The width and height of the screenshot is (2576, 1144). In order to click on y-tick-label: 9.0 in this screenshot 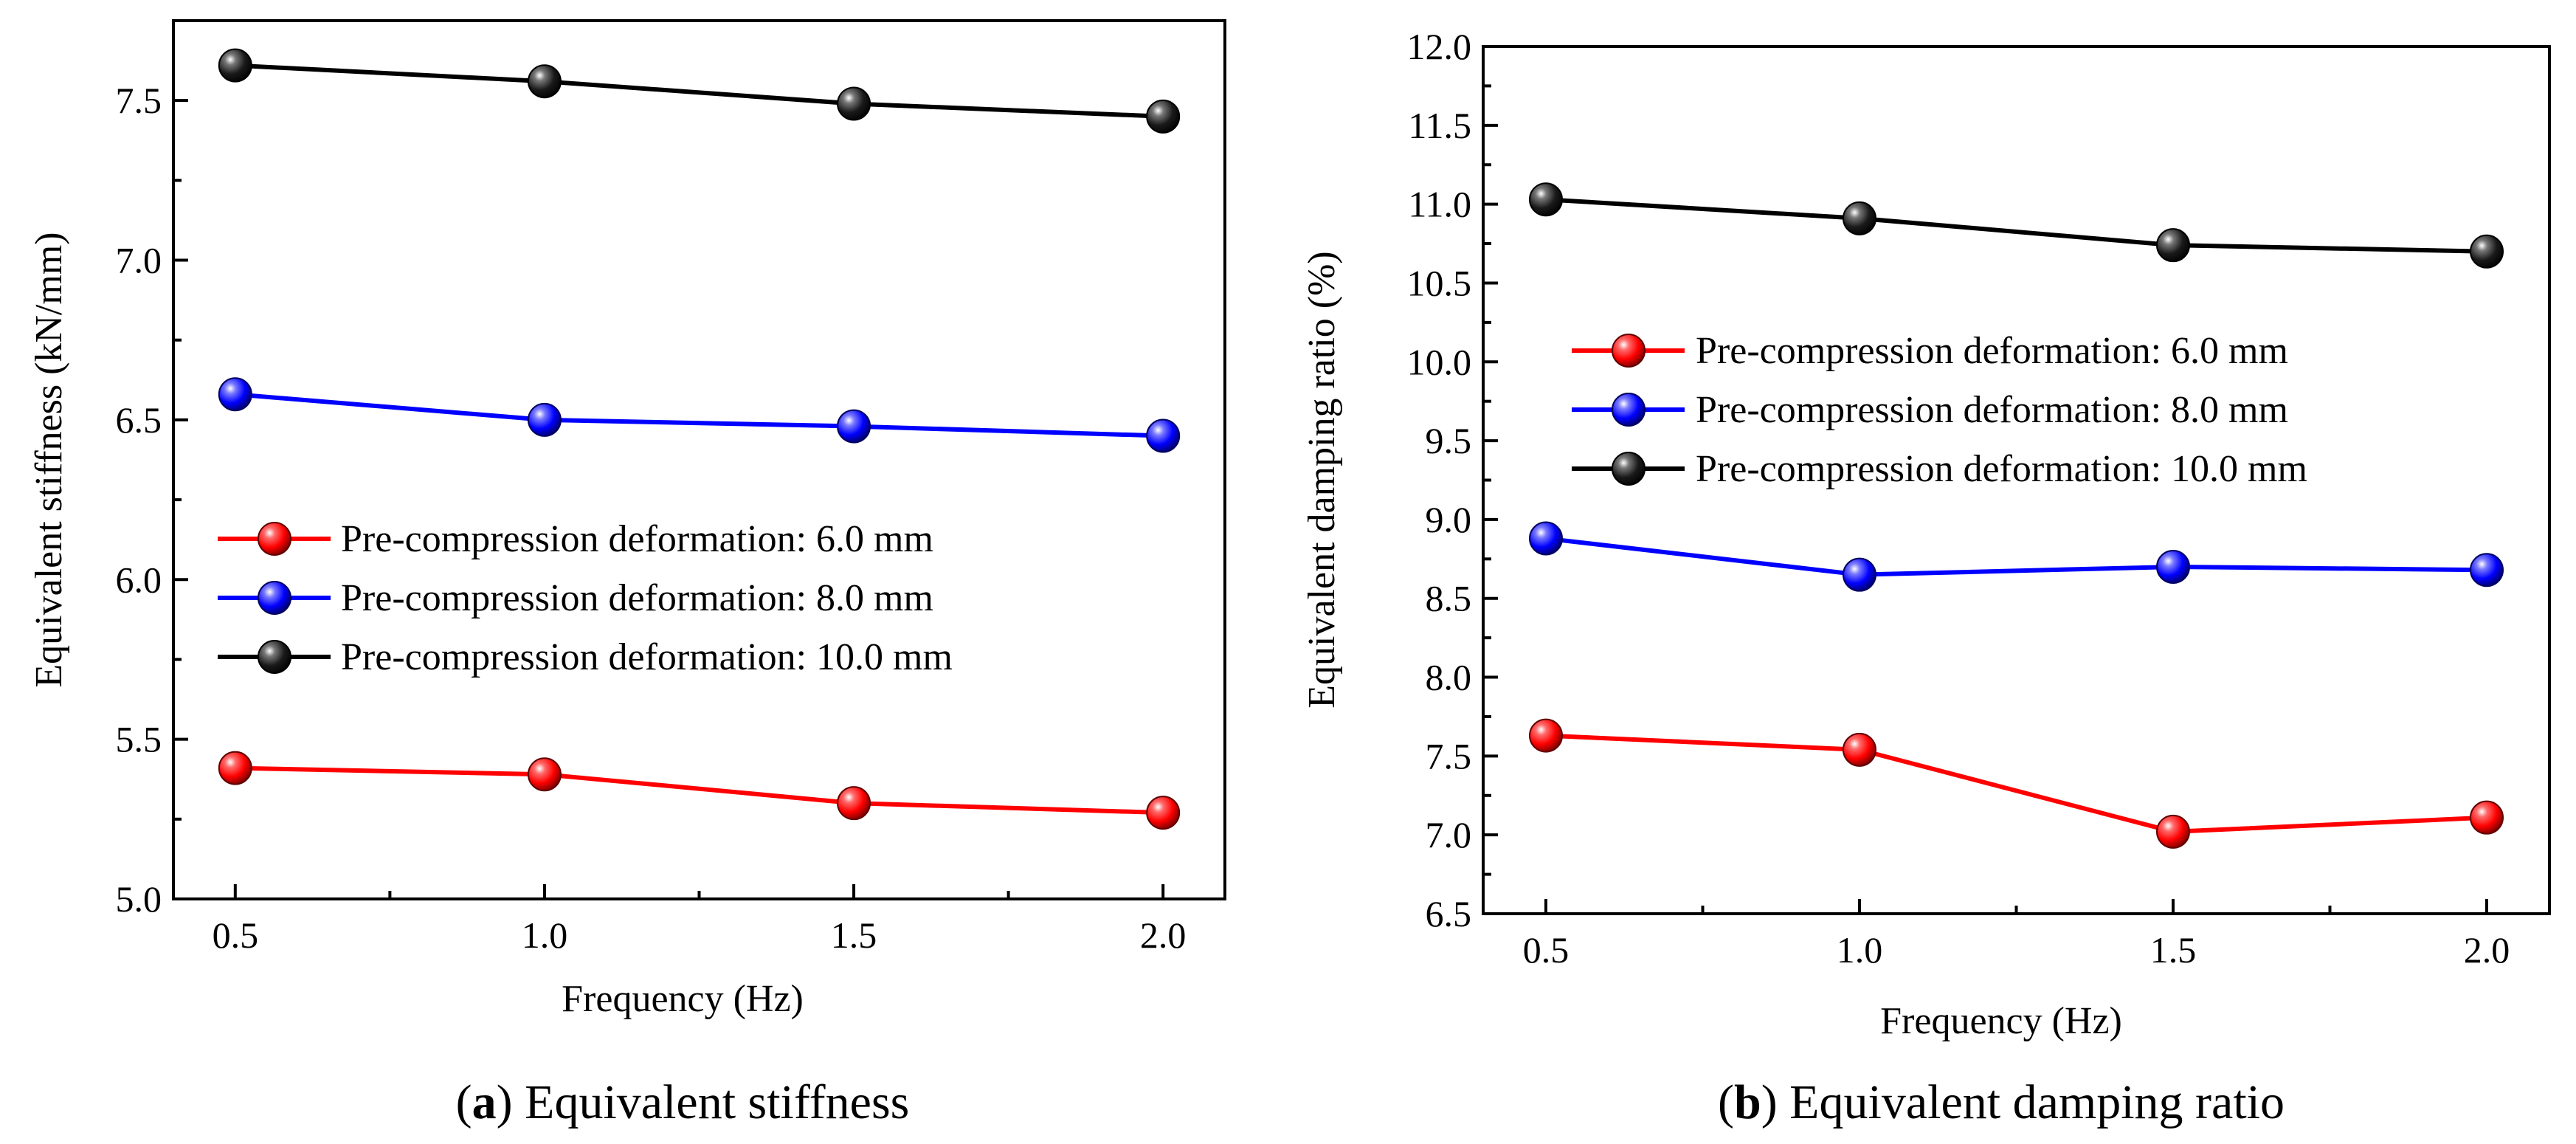, I will do `click(1449, 519)`.